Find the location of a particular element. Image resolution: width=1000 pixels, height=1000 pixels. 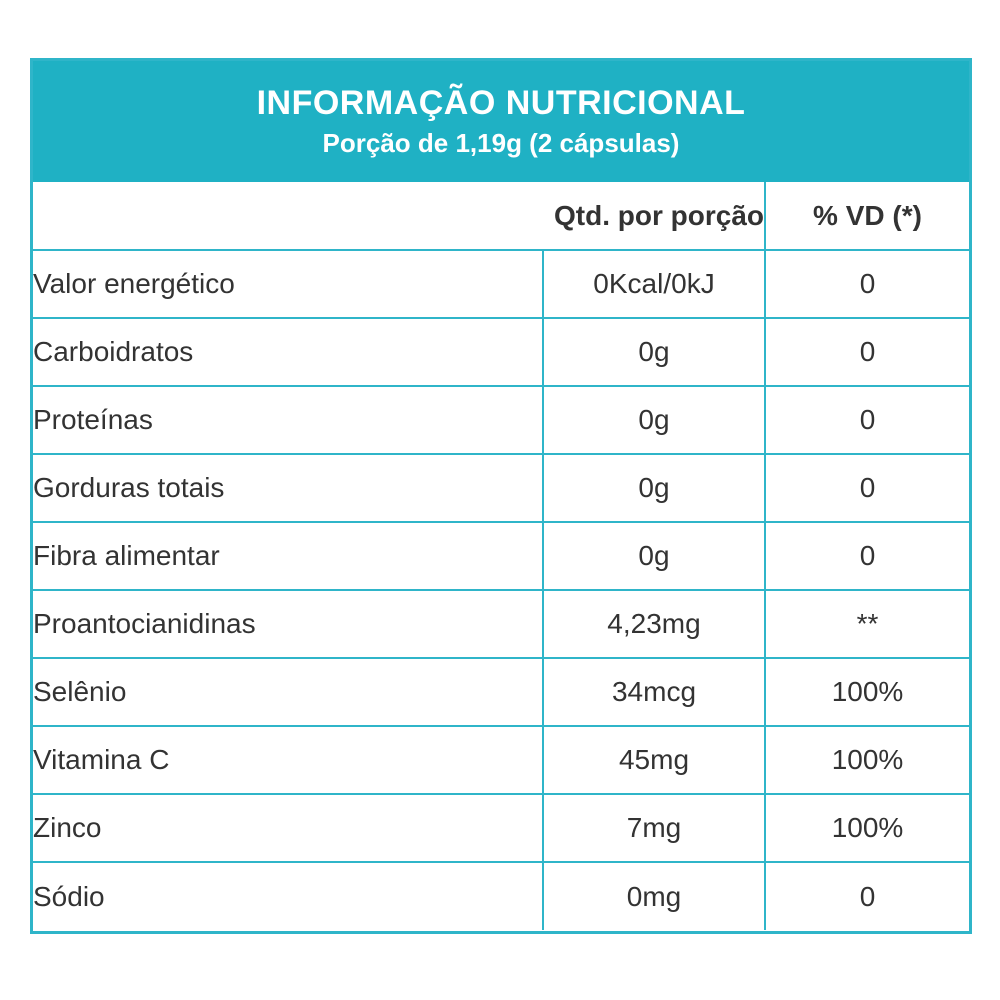

nutrient-name: Zinco is located at coordinates (288, 827).